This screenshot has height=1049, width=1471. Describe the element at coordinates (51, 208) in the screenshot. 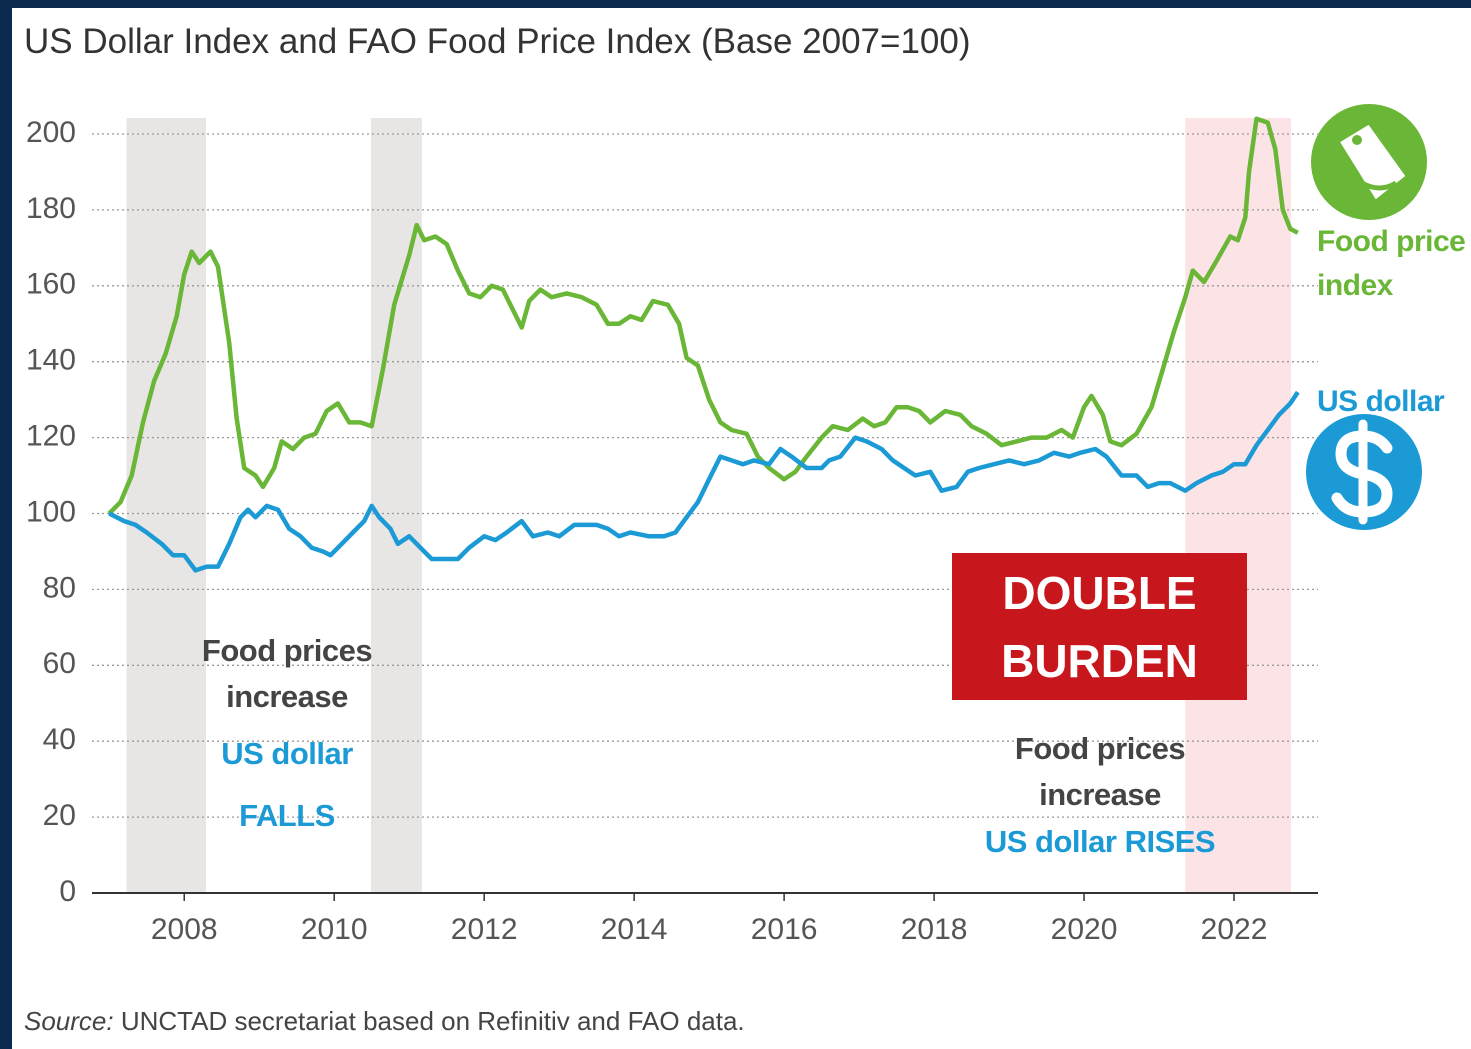

I see `y-tick-label: 180` at that location.